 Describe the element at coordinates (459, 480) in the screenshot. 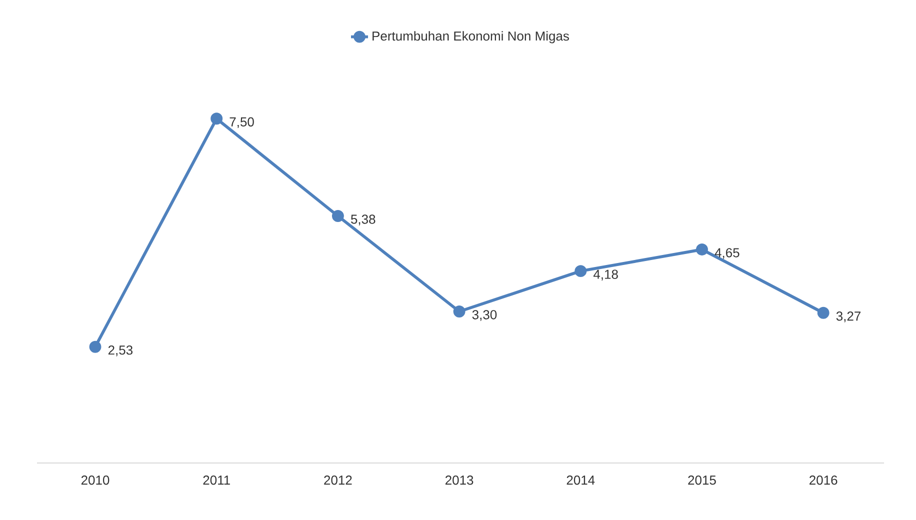

I see `x-tick-label: 2013` at that location.